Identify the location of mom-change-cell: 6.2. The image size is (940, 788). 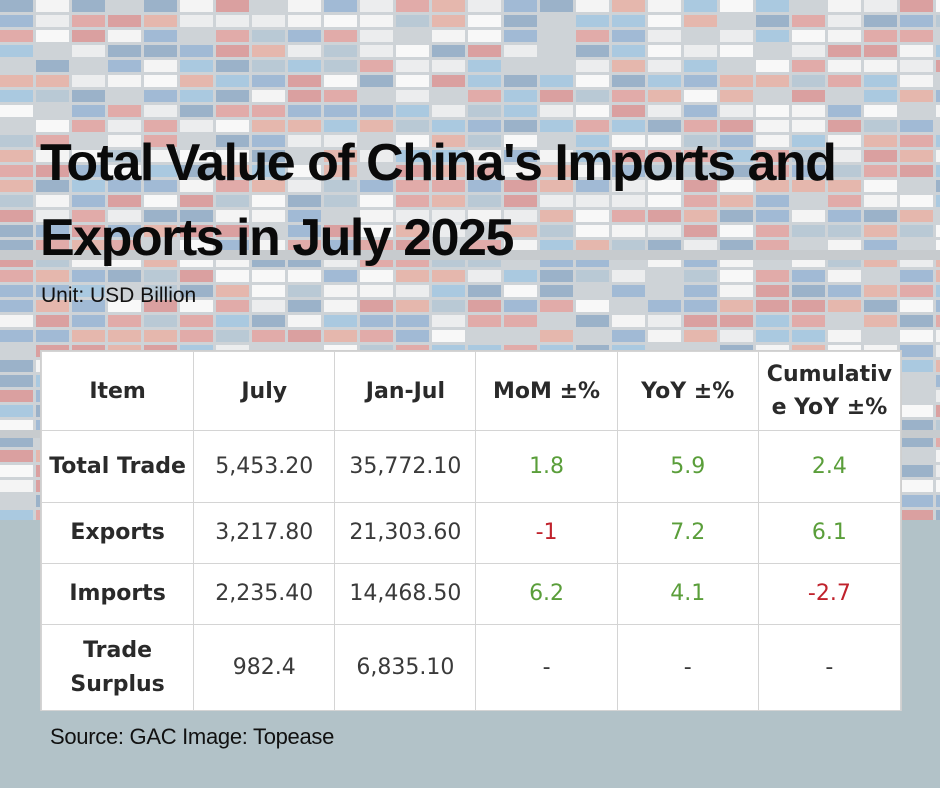
(546, 594).